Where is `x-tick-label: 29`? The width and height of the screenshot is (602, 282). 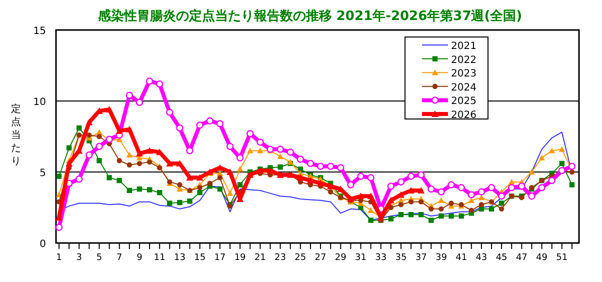 x-tick-label: 29 is located at coordinates (340, 258).